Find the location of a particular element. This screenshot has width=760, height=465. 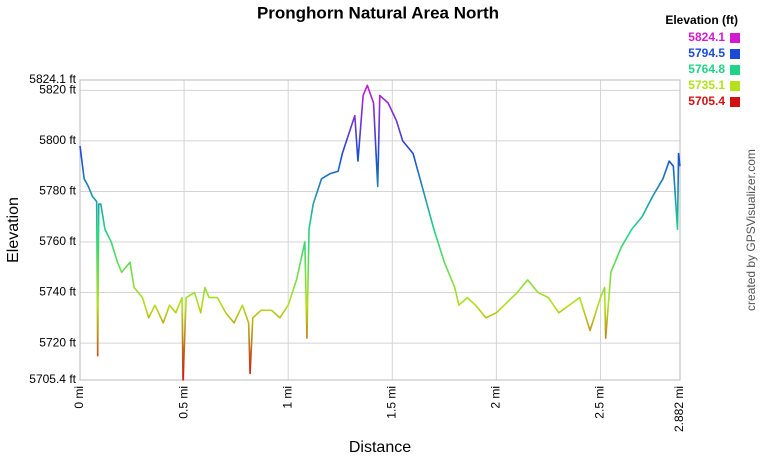

y-tick-label: 5780 ft is located at coordinates (57, 191).